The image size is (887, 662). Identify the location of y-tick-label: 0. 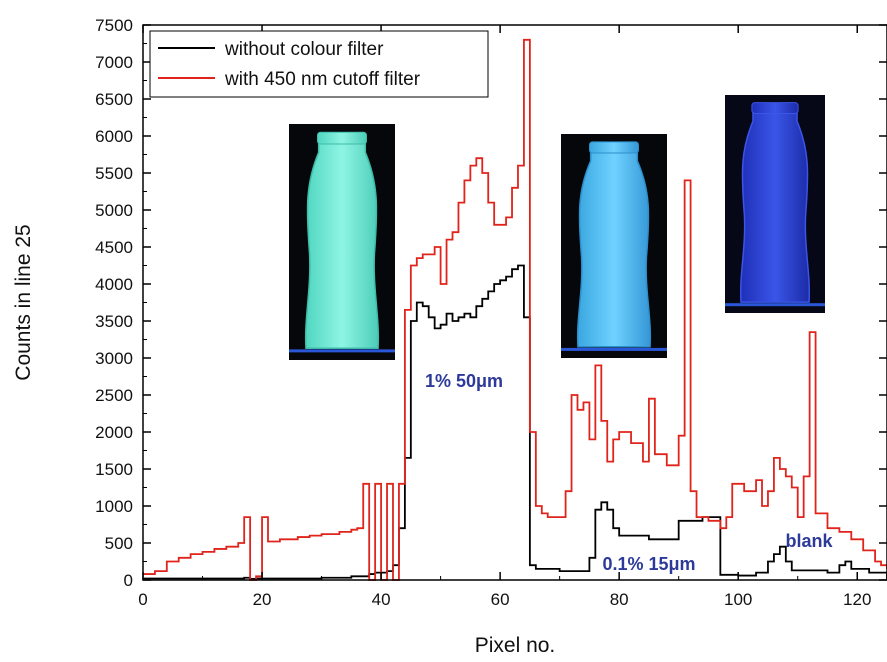
(128, 580).